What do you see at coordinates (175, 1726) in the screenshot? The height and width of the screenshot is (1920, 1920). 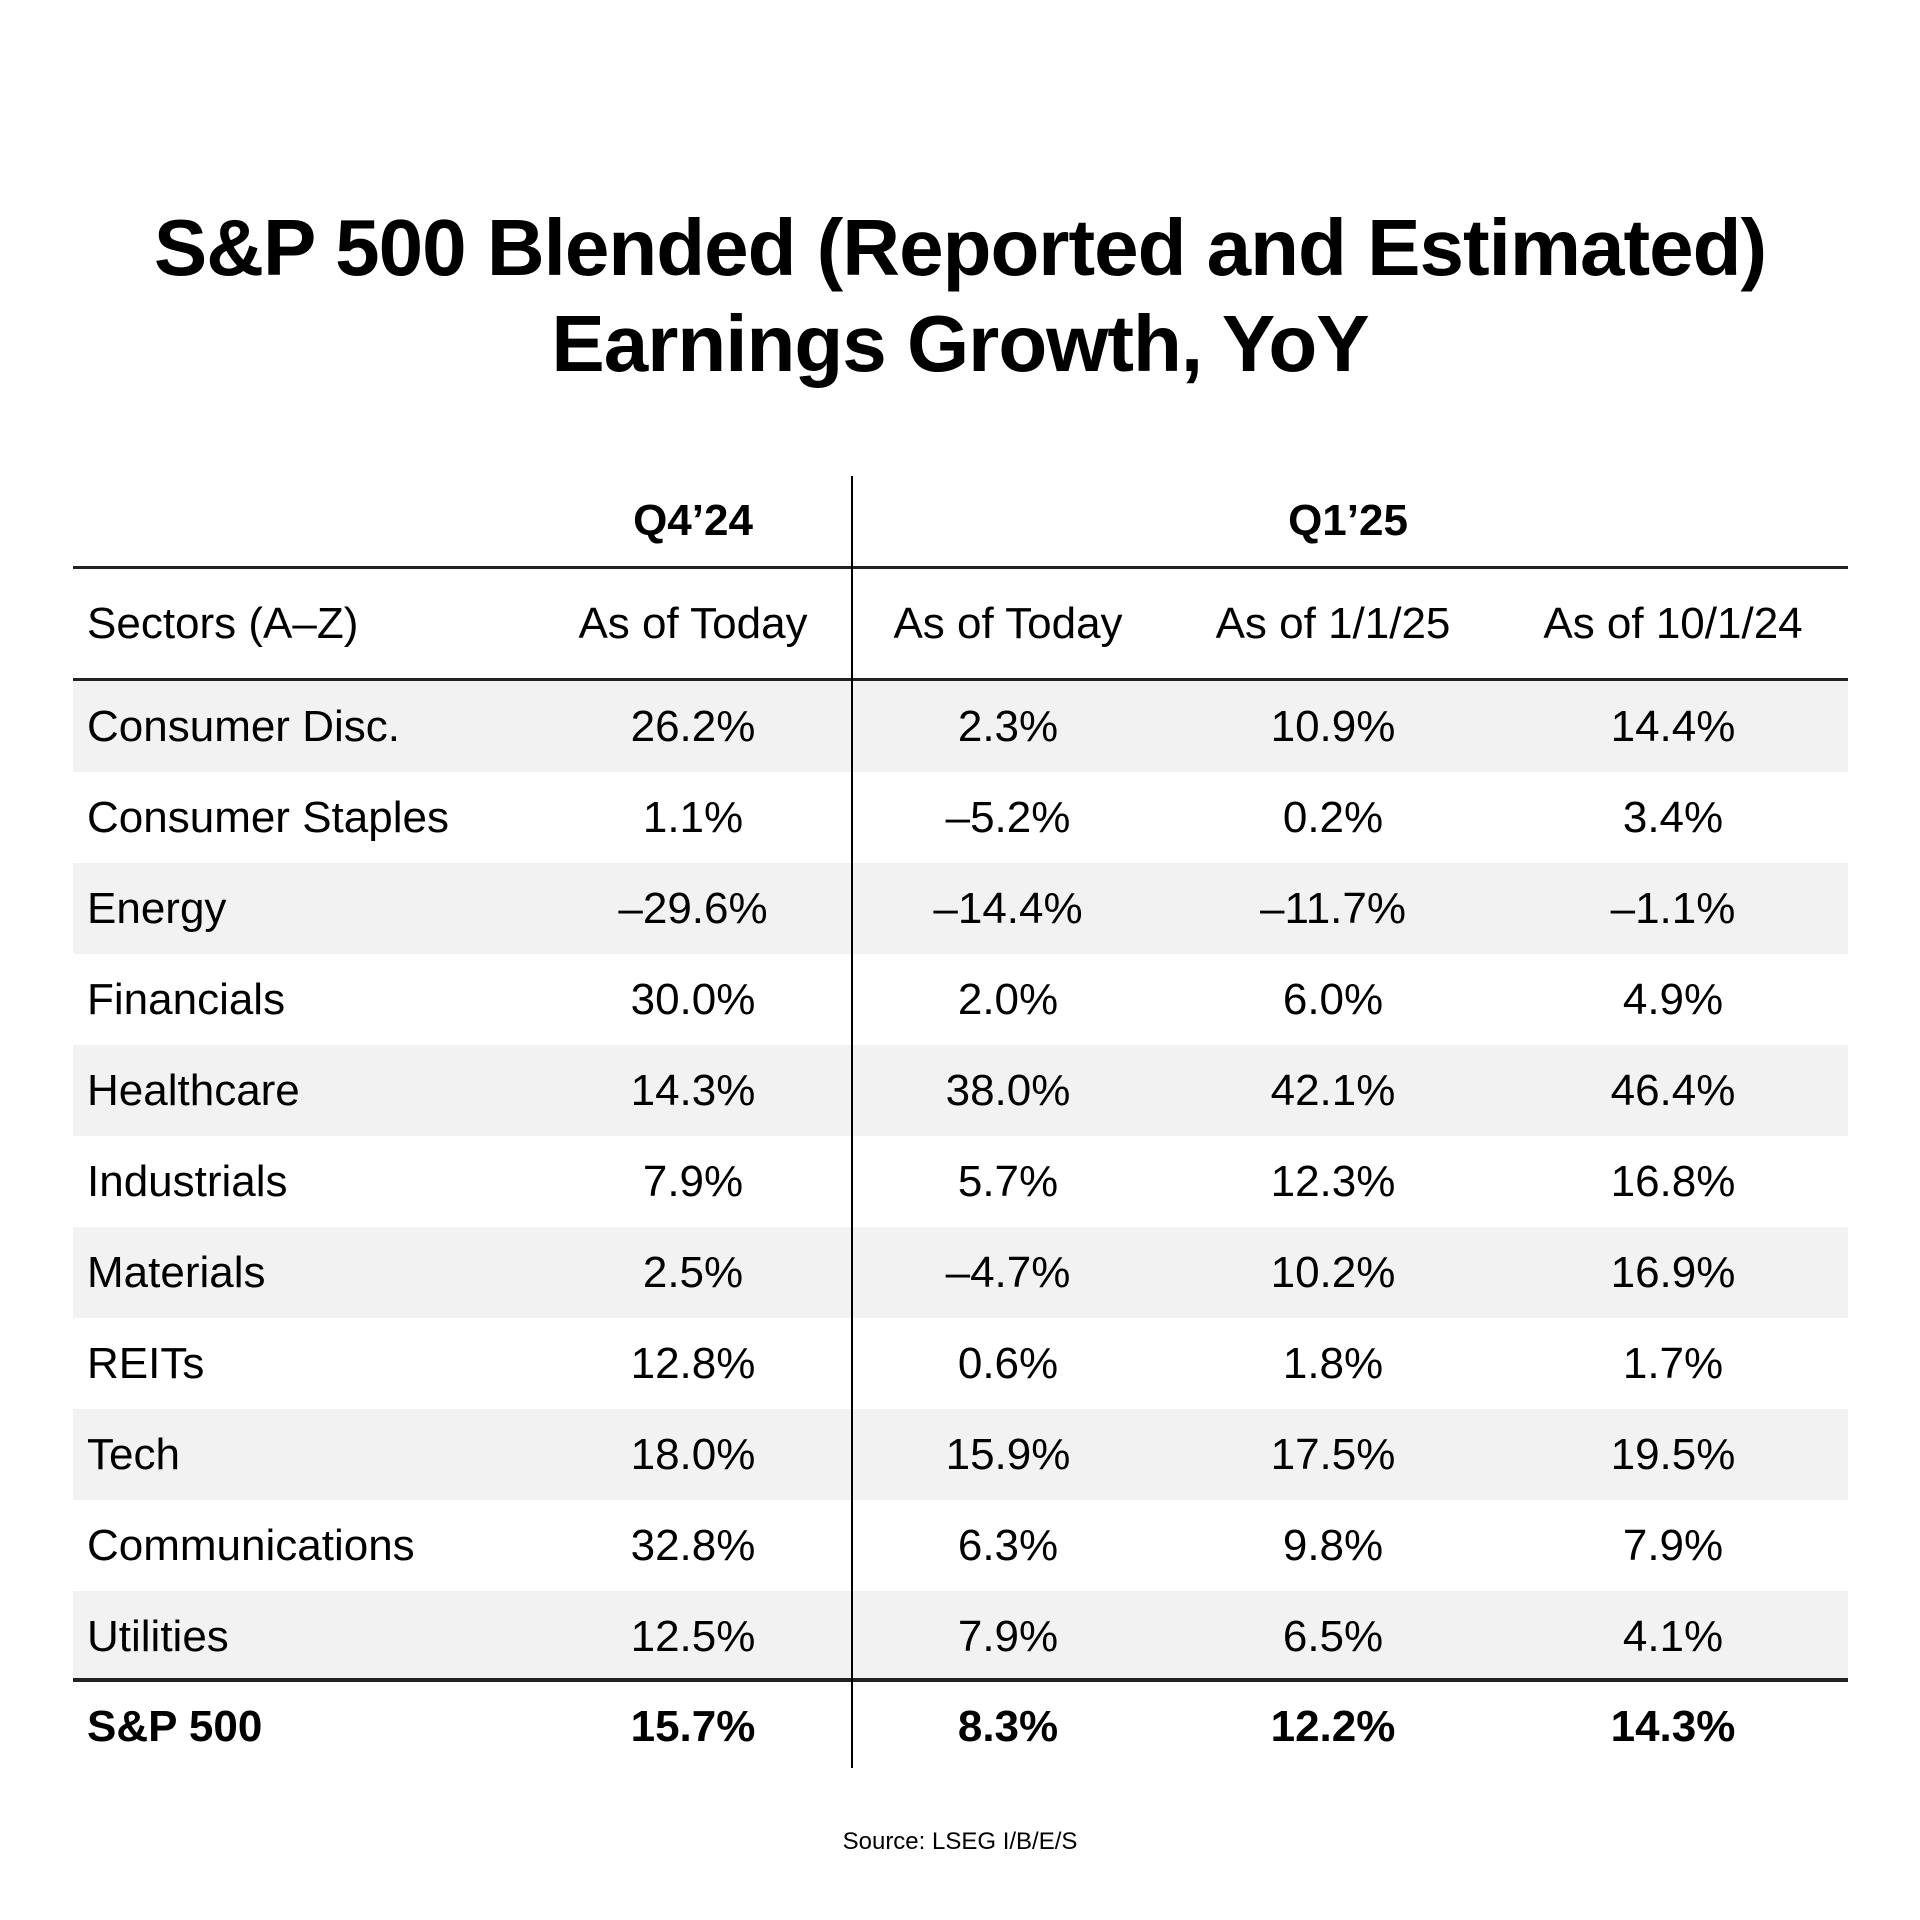 I see `total-sector-name: S&P 500` at bounding box center [175, 1726].